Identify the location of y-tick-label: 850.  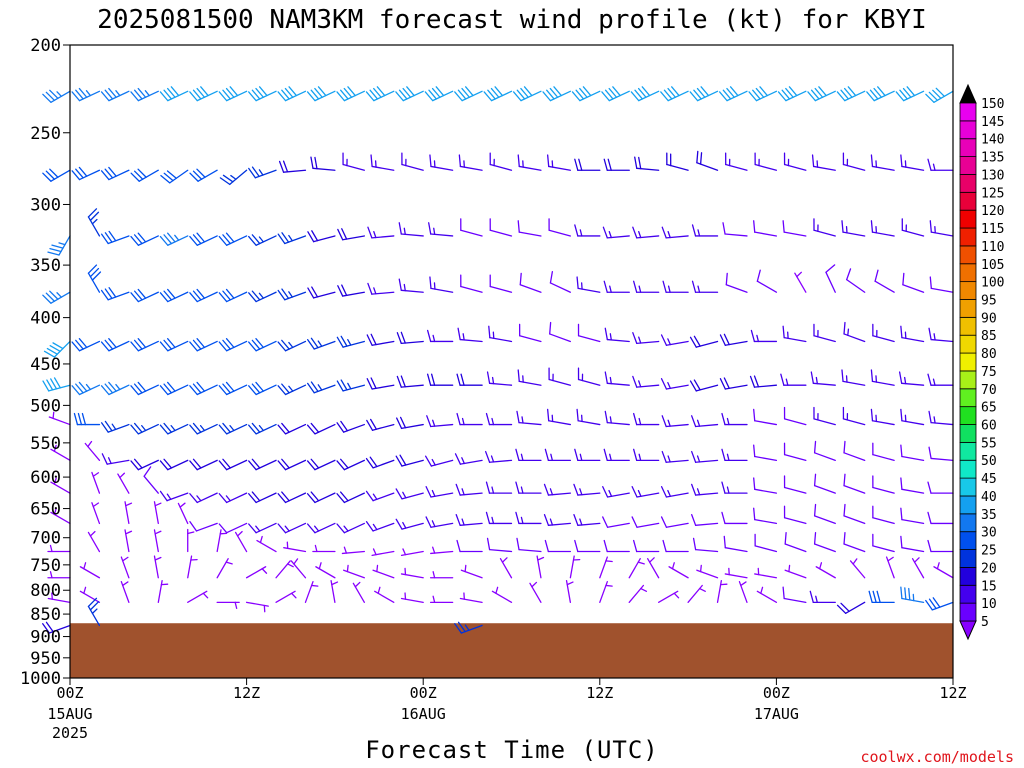
(45, 615).